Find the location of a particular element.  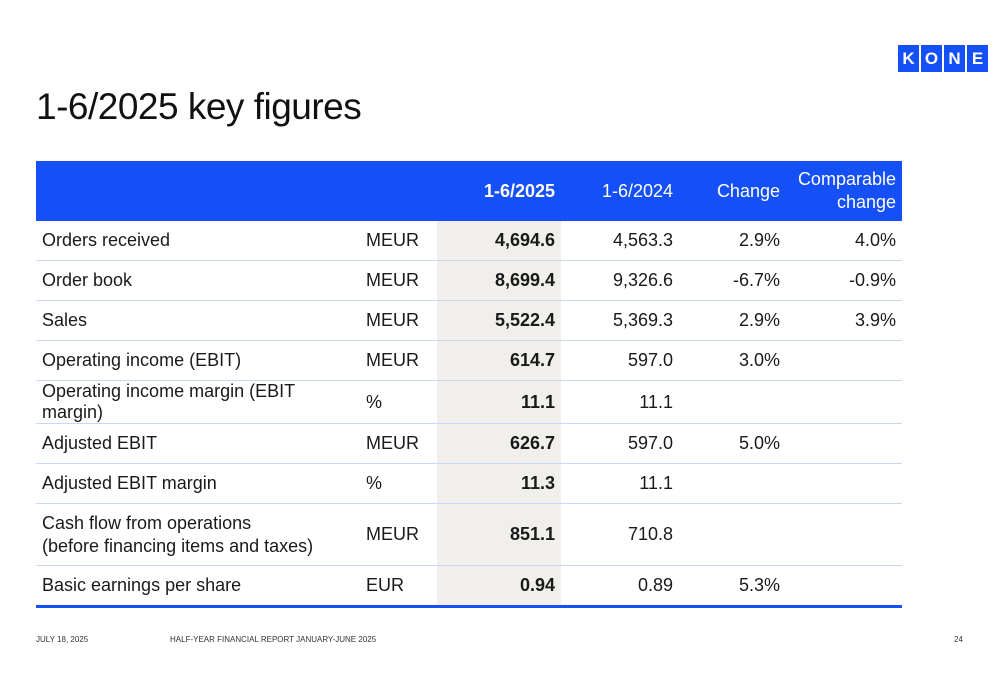

row-change: 5.3% is located at coordinates (732, 586).